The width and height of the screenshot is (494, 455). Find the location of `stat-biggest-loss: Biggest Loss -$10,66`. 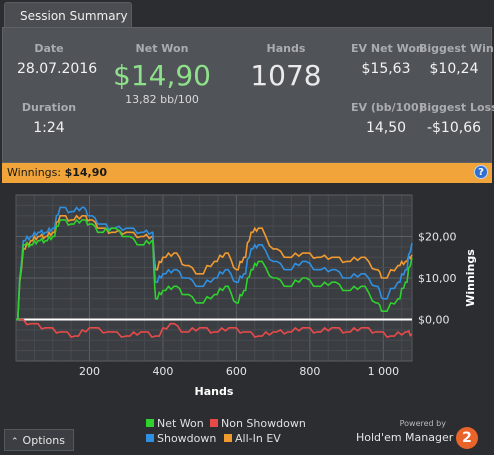

stat-biggest-loss: Biggest Loss -$10,66 is located at coordinates (456, 118).